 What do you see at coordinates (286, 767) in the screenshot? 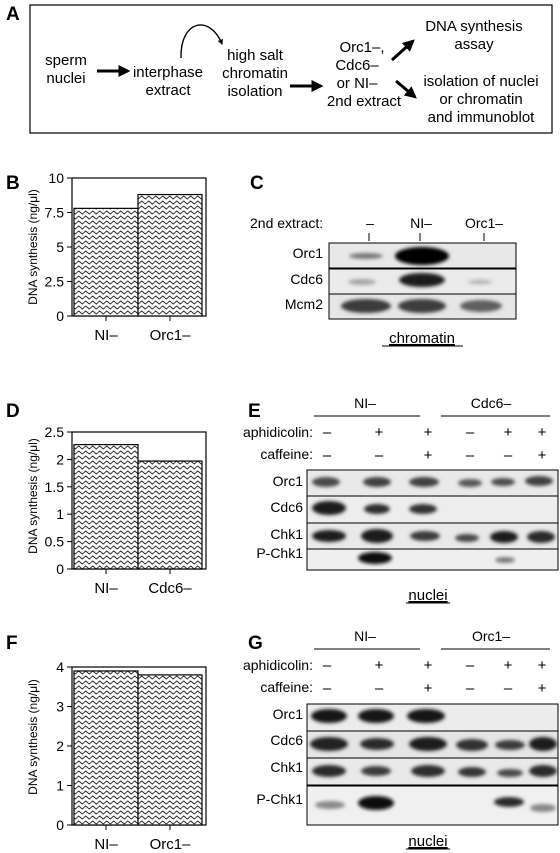
I see `row-label: Chk1` at bounding box center [286, 767].